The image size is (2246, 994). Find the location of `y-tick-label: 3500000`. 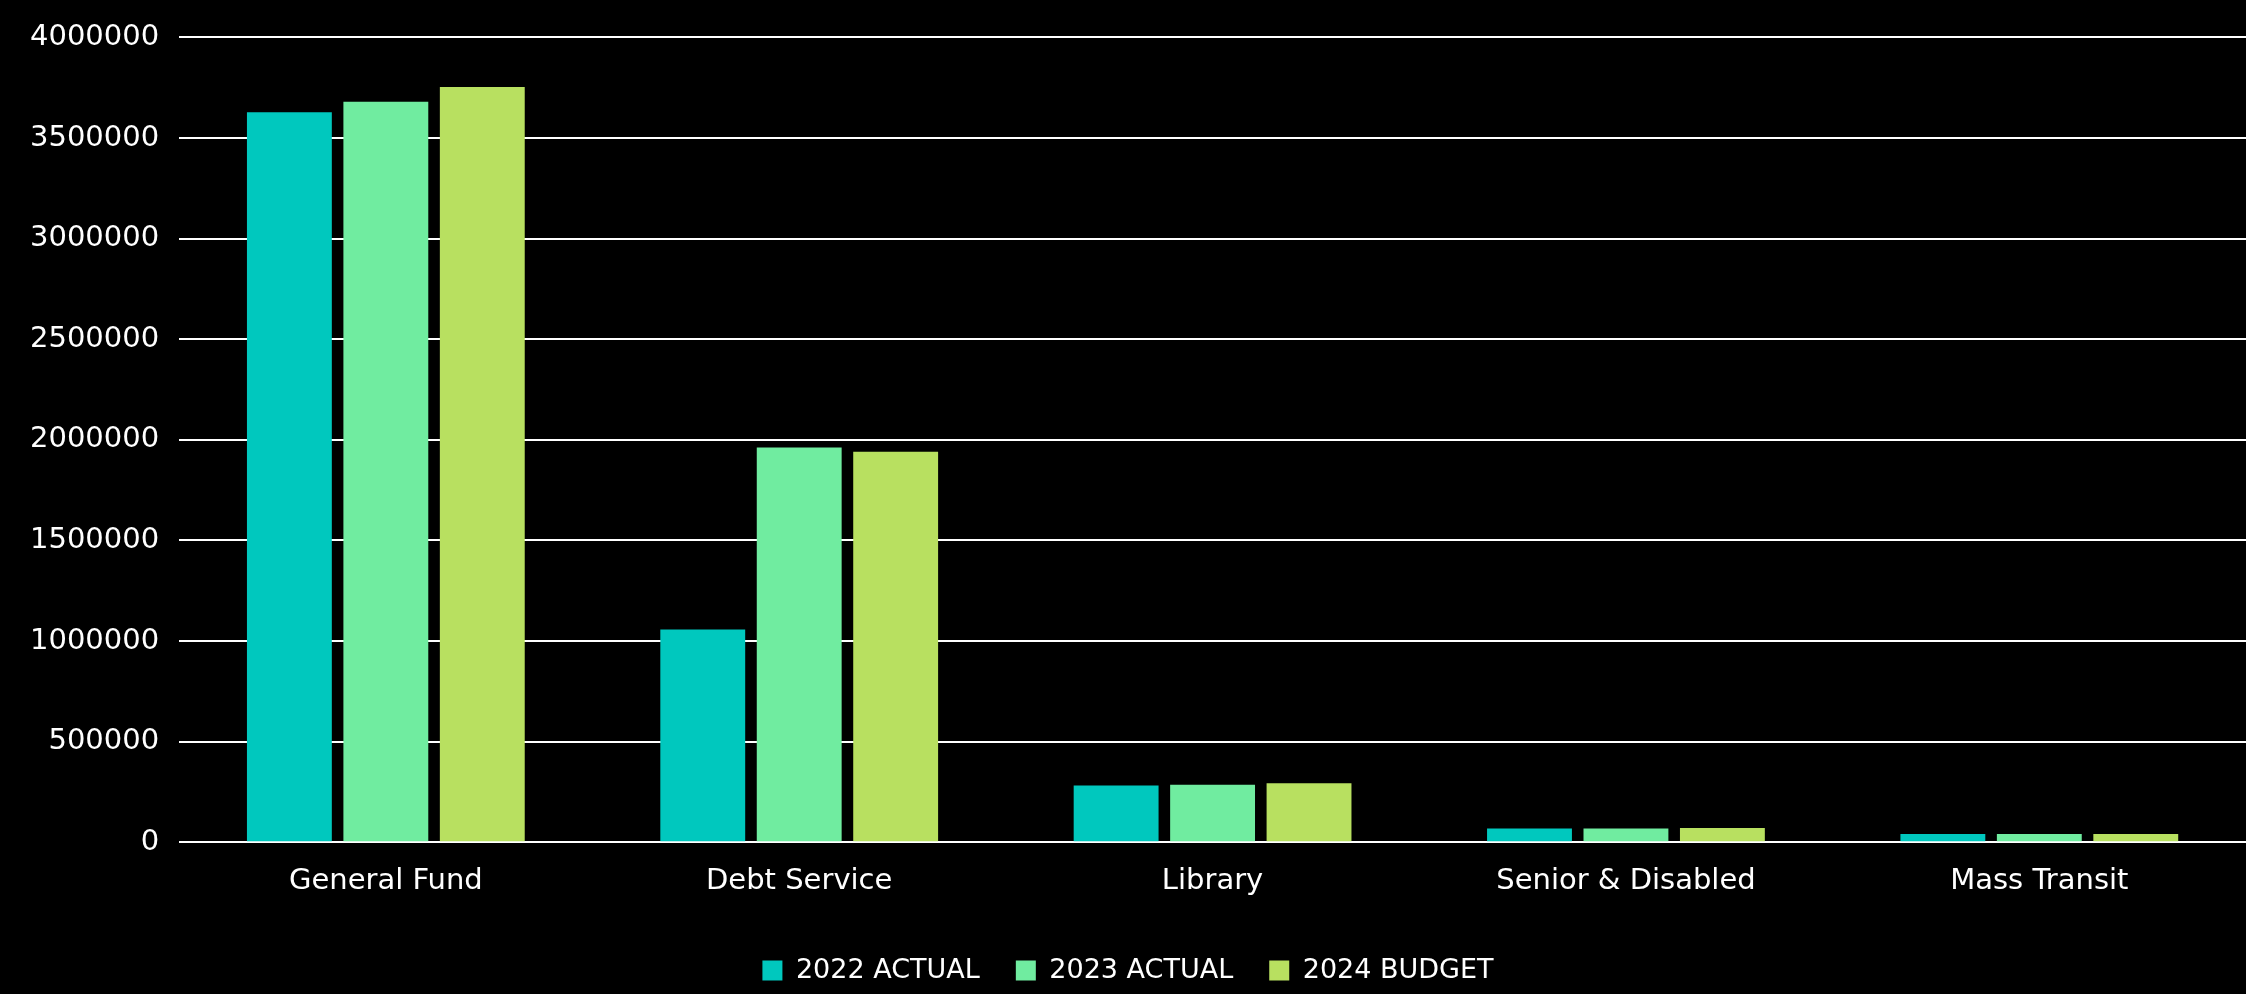

y-tick-label: 3500000 is located at coordinates (95, 135).